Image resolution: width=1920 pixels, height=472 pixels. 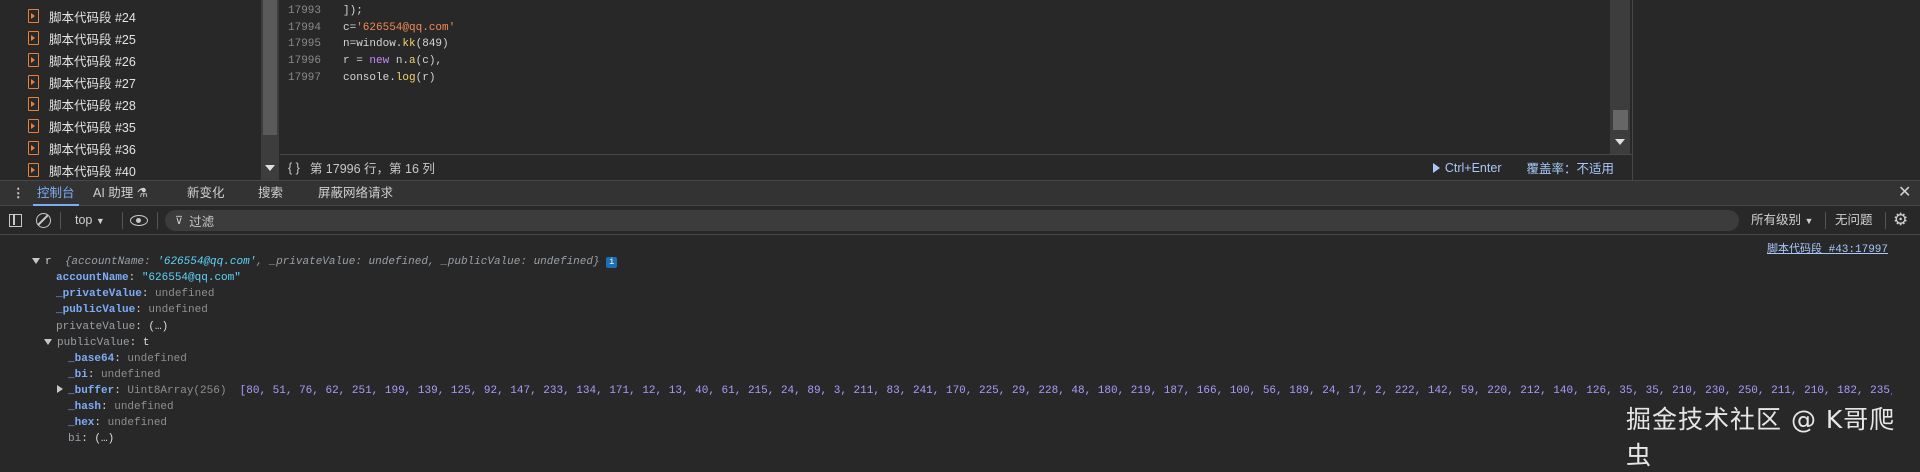 I want to click on snippet-label: 脚本代码段 #26, so click(x=92, y=61).